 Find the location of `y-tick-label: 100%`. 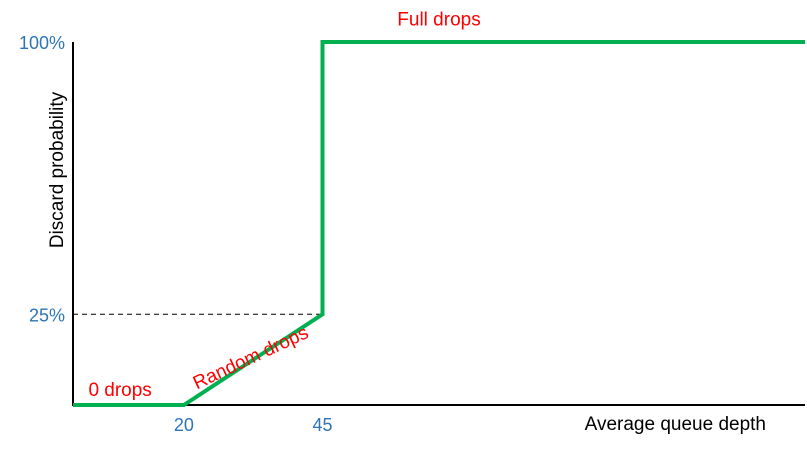

y-tick-label: 100% is located at coordinates (42, 43).